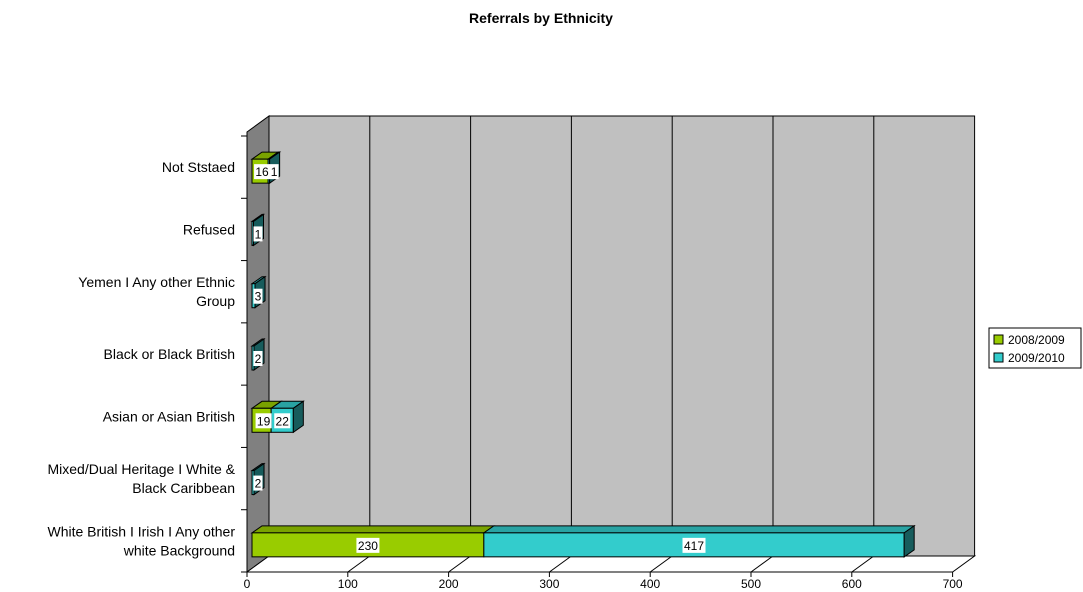 The height and width of the screenshot is (592, 1083). Describe the element at coordinates (348, 584) in the screenshot. I see `x-tick-label: 100` at that location.